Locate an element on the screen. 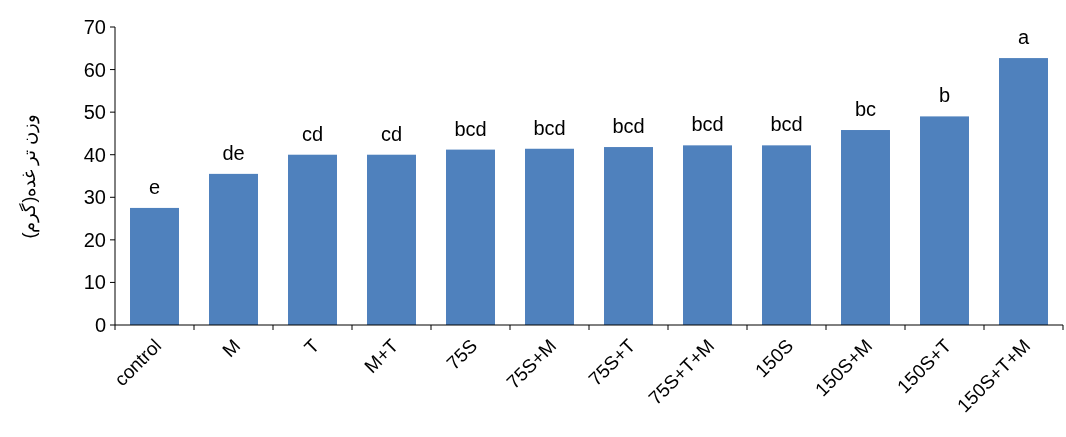 The height and width of the screenshot is (437, 1066). annotation: bc is located at coordinates (865, 109).